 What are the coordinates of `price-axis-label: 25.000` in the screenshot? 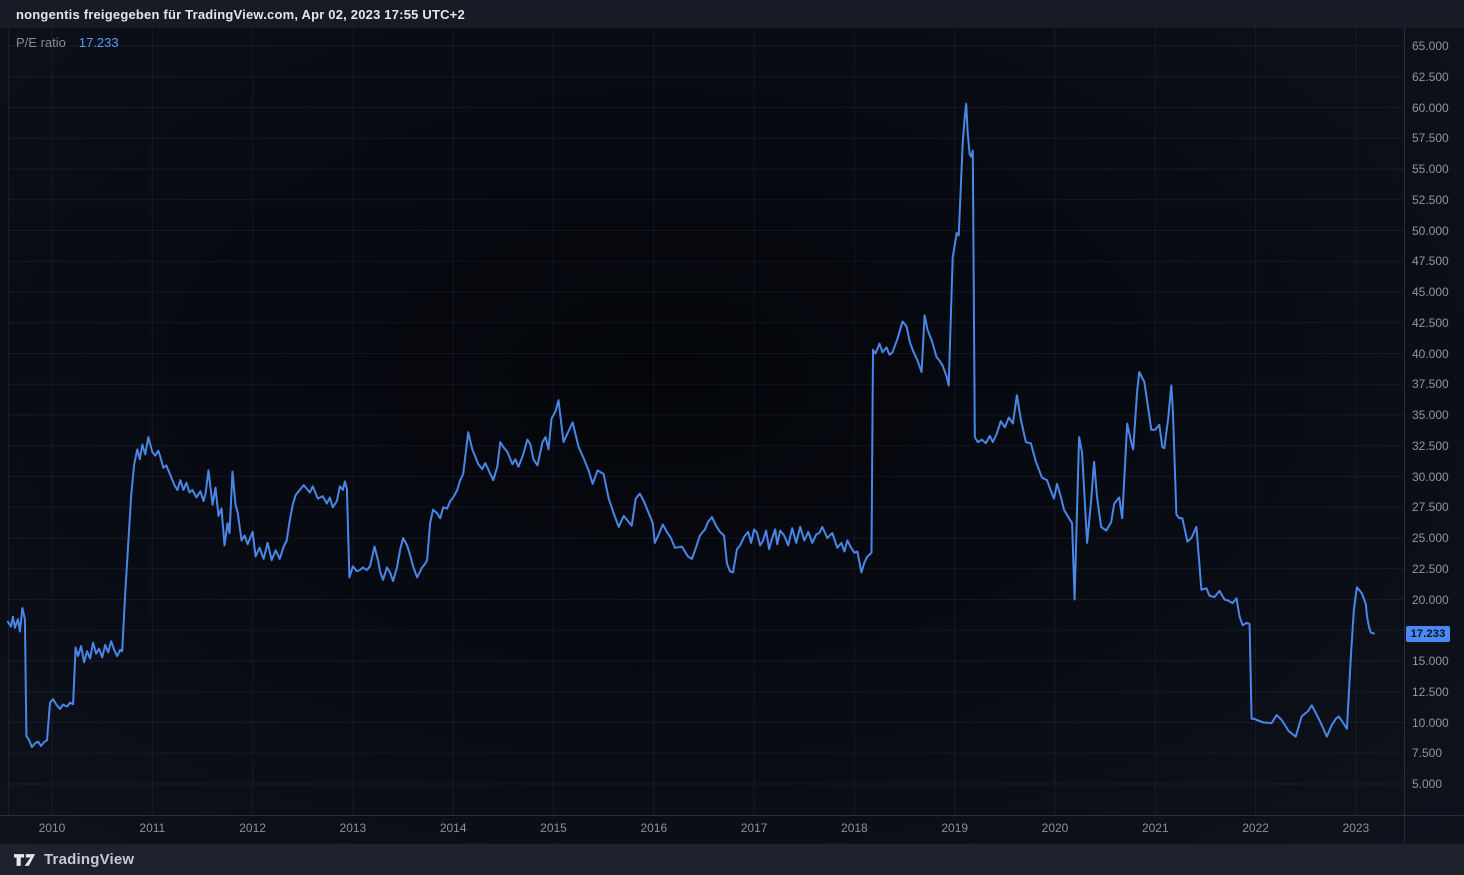 It's located at (1430, 538).